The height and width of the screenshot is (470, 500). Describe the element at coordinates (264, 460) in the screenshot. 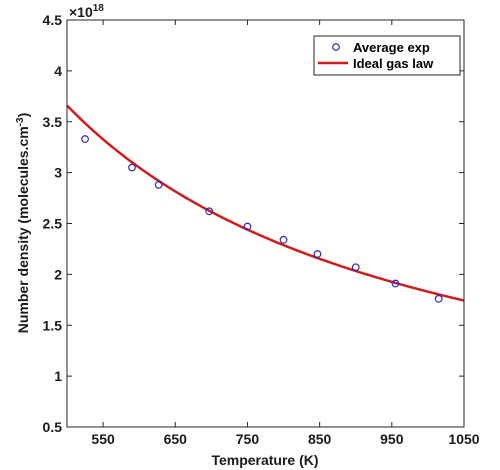

I see `x-axis-title: Temperature (K)` at that location.